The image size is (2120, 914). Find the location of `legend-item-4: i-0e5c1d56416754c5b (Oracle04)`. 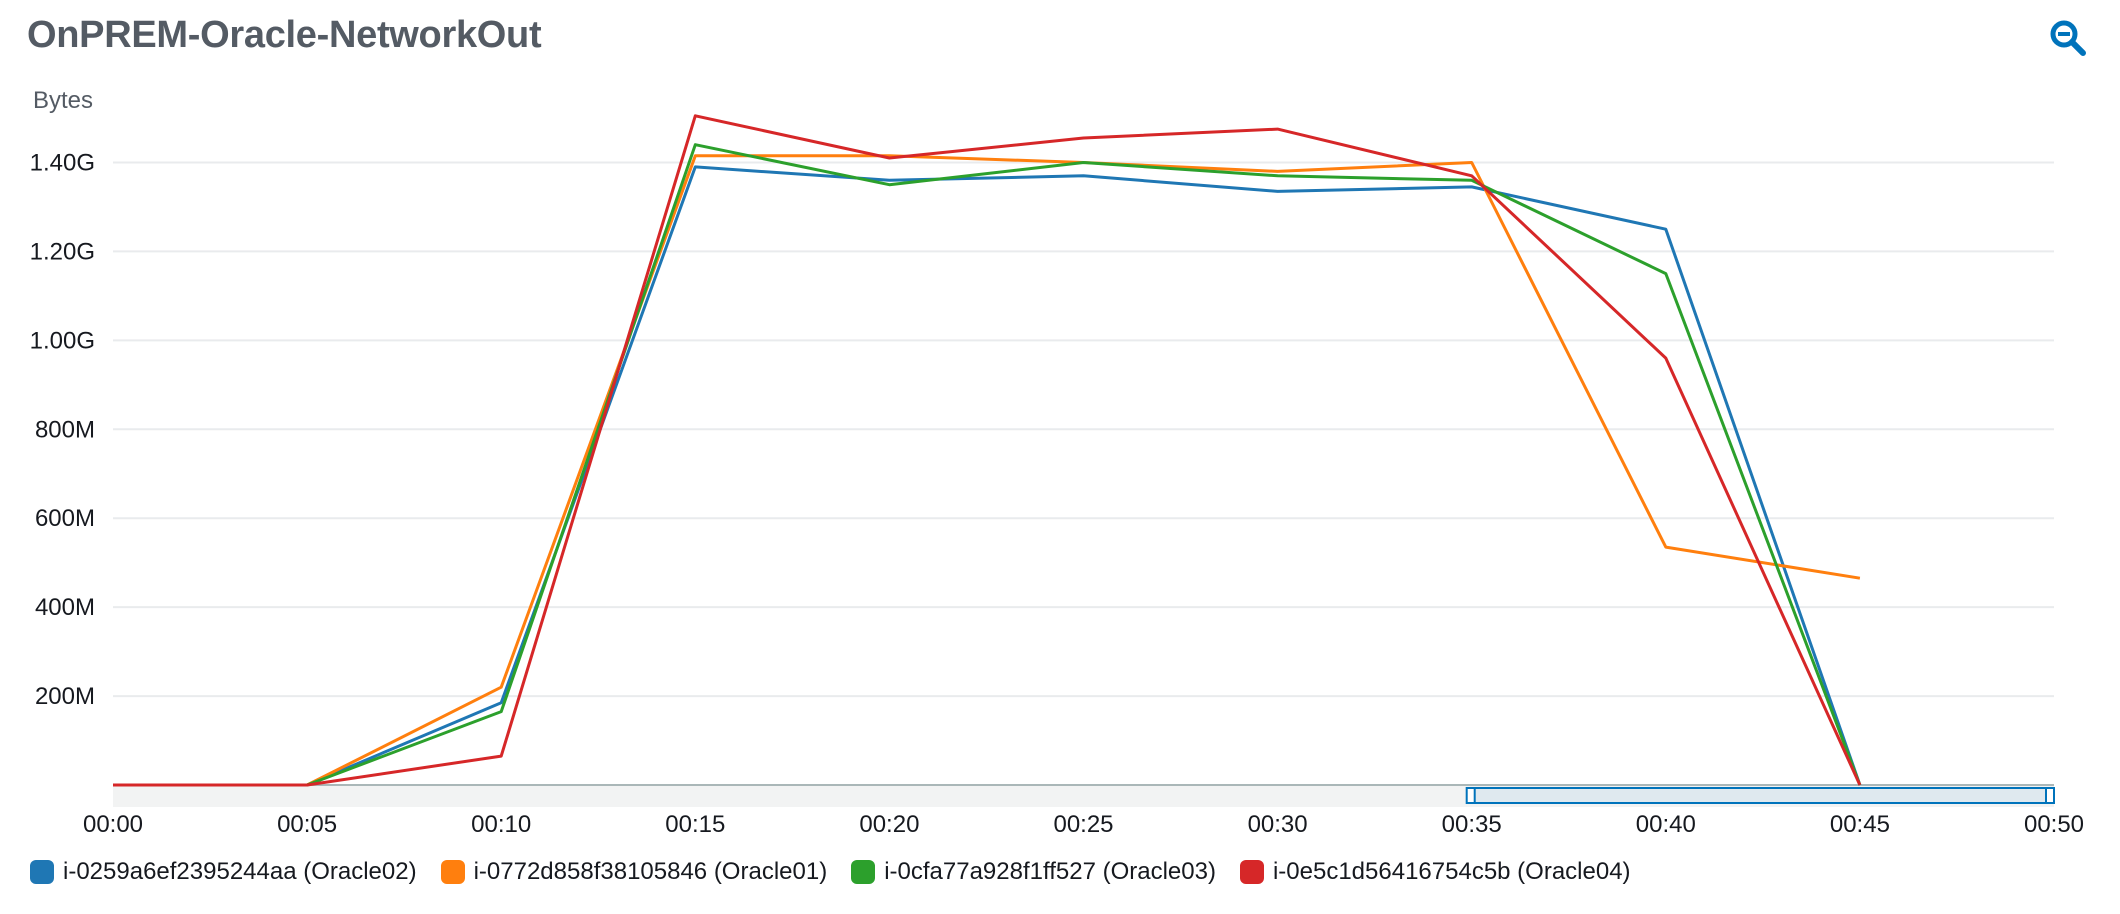

legend-item-4: i-0e5c1d56416754c5b (Oracle04) is located at coordinates (1435, 872).